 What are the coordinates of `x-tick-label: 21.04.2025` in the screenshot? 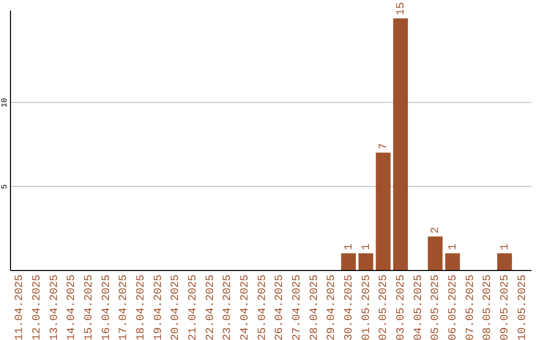 It's located at (193, 307).